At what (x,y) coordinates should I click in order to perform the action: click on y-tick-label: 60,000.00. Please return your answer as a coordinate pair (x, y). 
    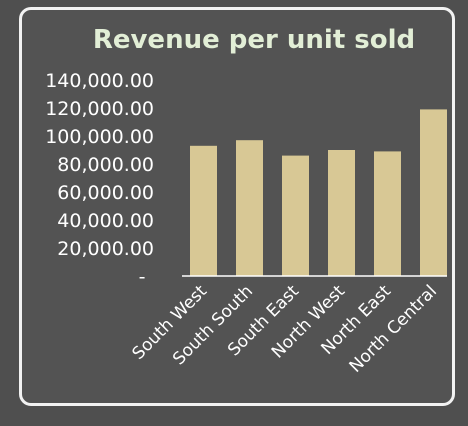
    Looking at the image, I should click on (105, 193).